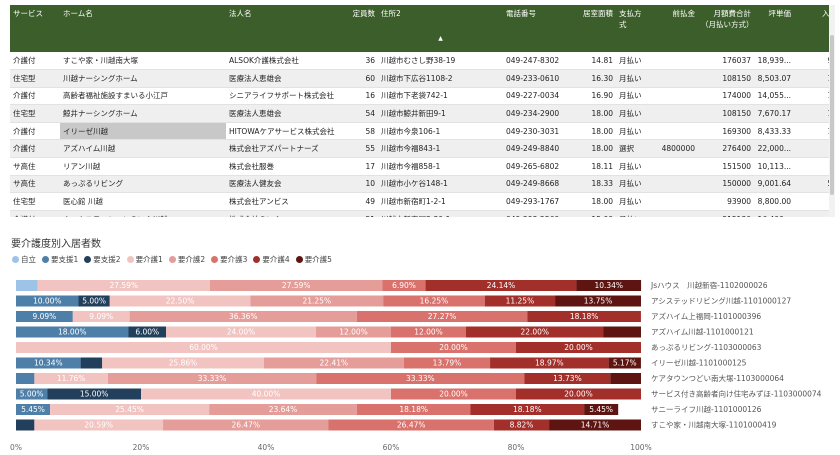 Image resolution: width=840 pixels, height=455 pixels. Describe the element at coordinates (45, 259) in the screenshot. I see `legend-swatch` at that location.